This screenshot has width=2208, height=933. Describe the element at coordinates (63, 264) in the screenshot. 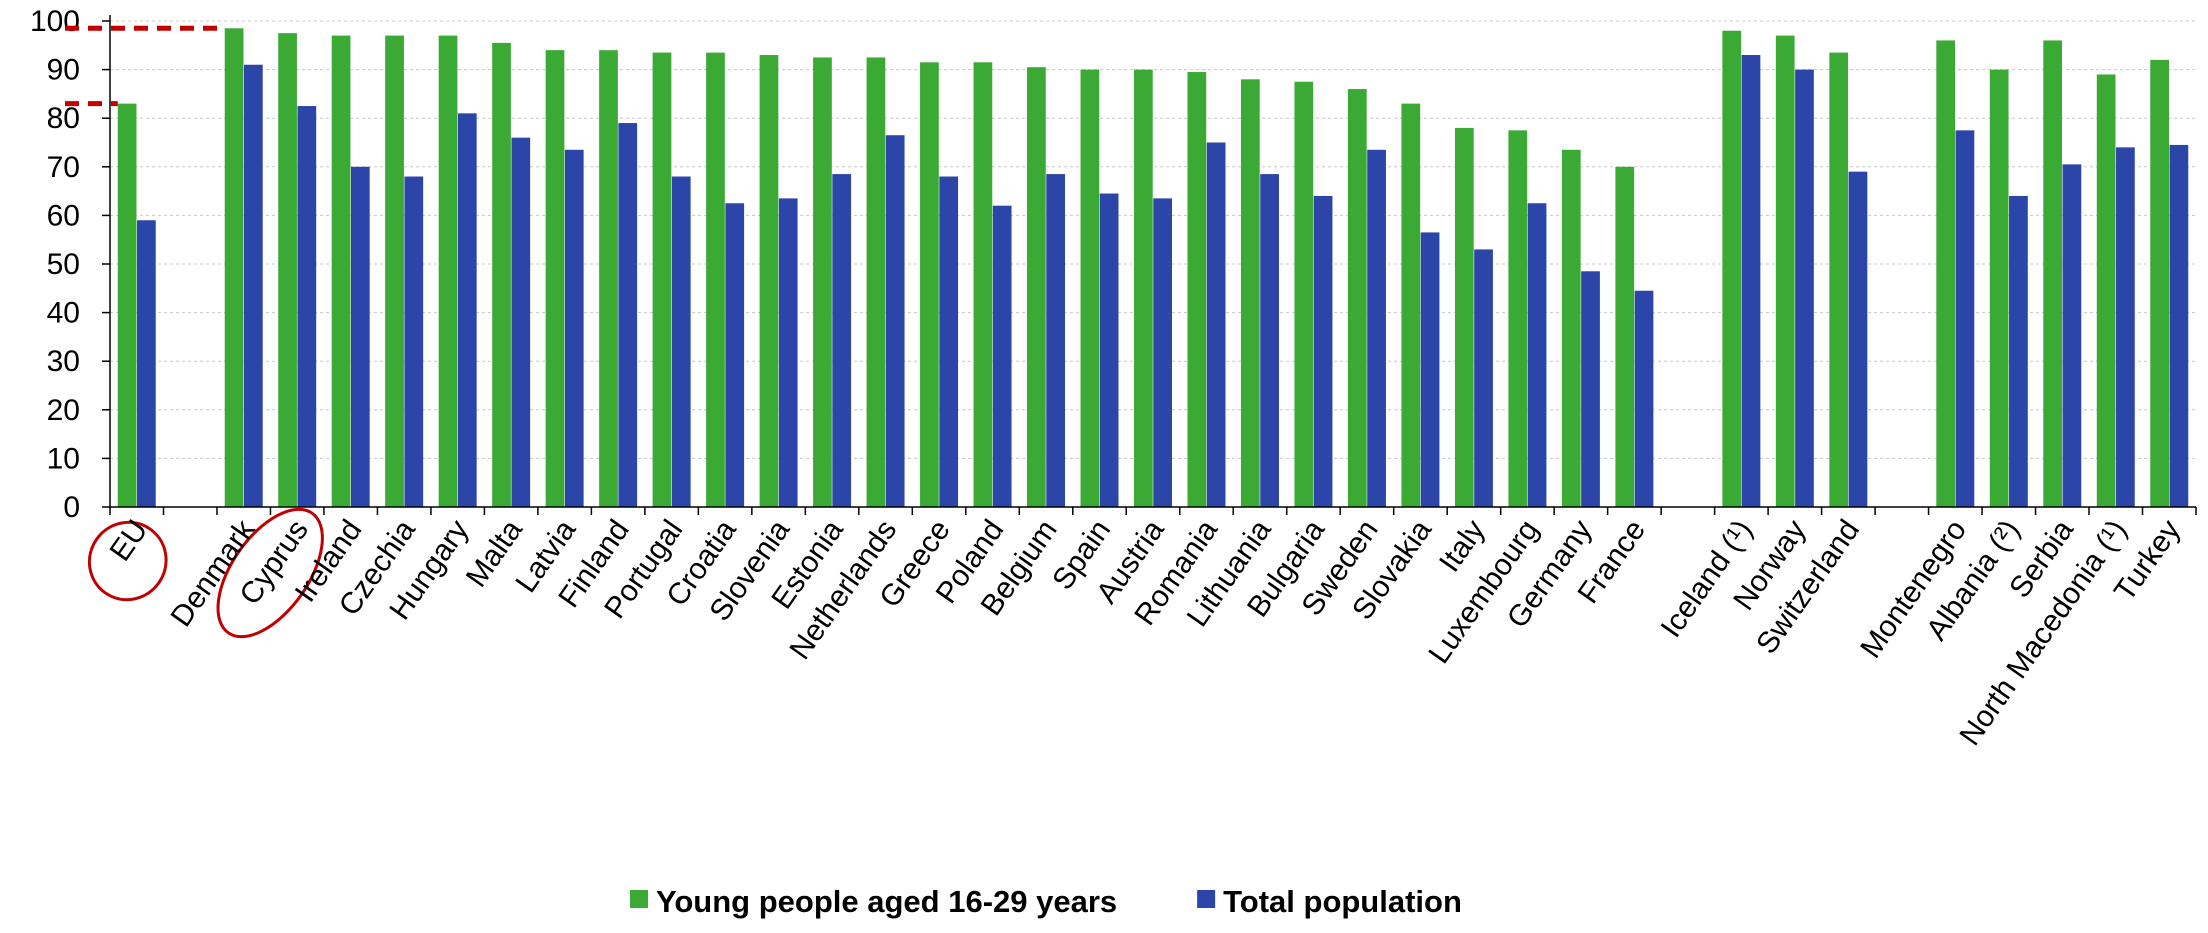

I see `y-tick-label: 50` at that location.